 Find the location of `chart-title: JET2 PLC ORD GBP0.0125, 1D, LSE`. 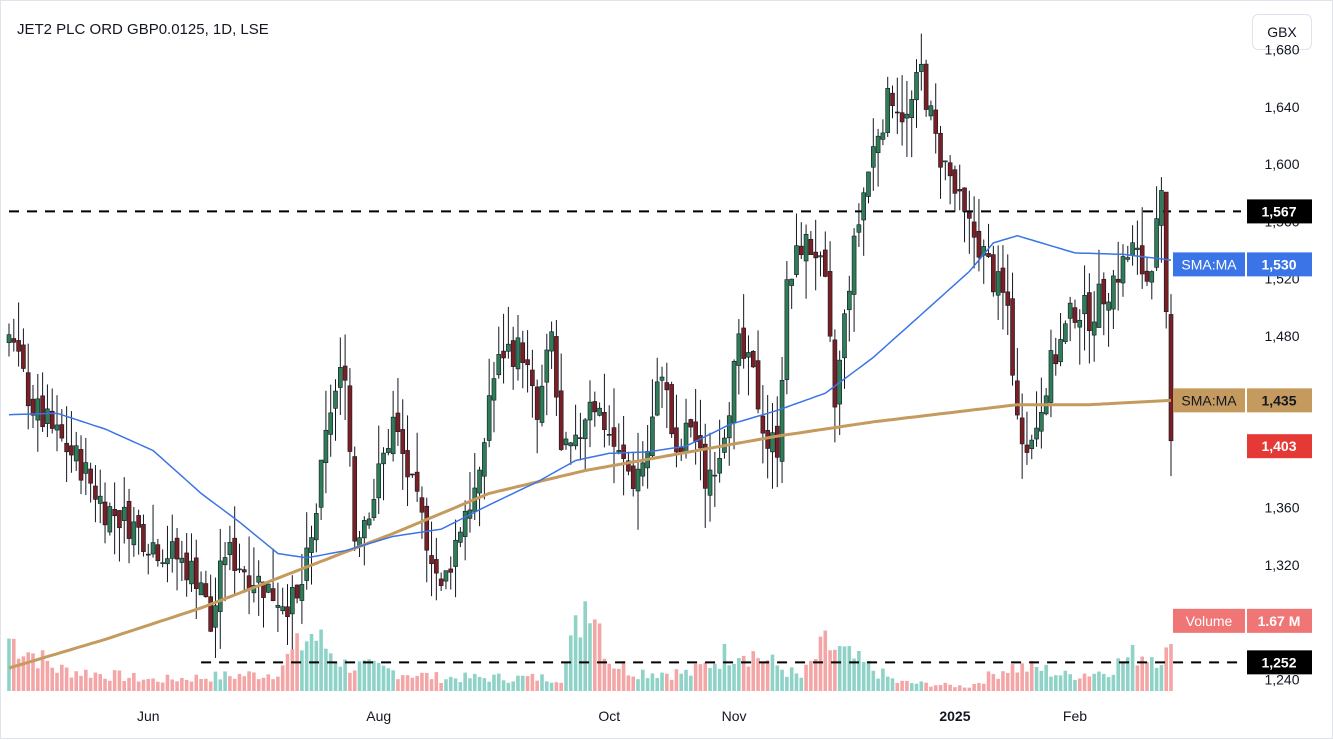

chart-title: JET2 PLC ORD GBP0.0125, 1D, LSE is located at coordinates (143, 29).